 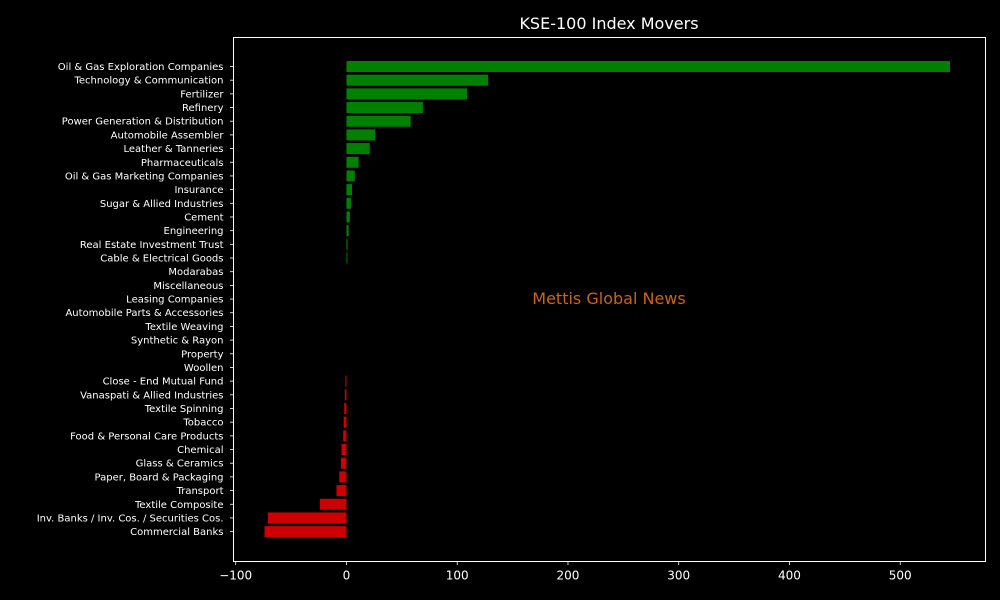 What do you see at coordinates (159, 477) in the screenshot?
I see `category-label-30: Paper, Board & Packaging` at bounding box center [159, 477].